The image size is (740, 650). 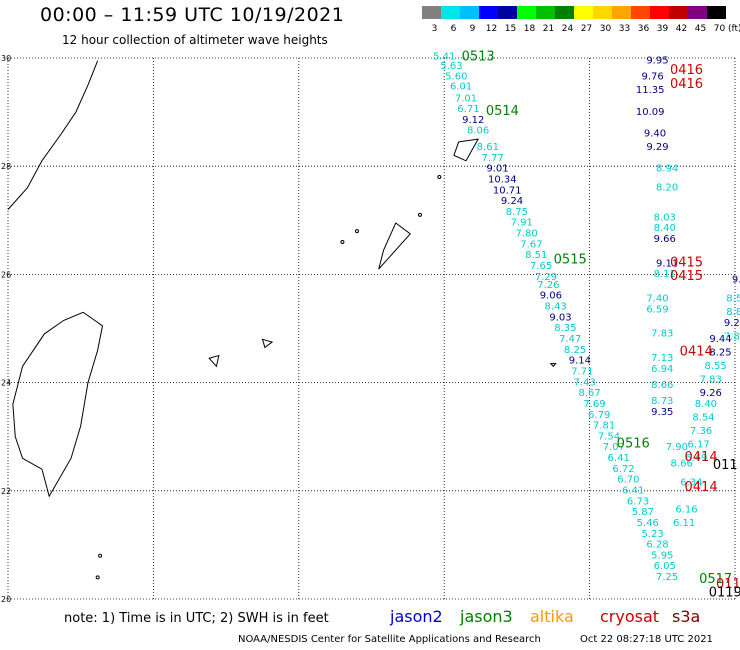 What do you see at coordinates (614, 447) in the screenshot?
I see `wave-height-value: 7.07` at bounding box center [614, 447].